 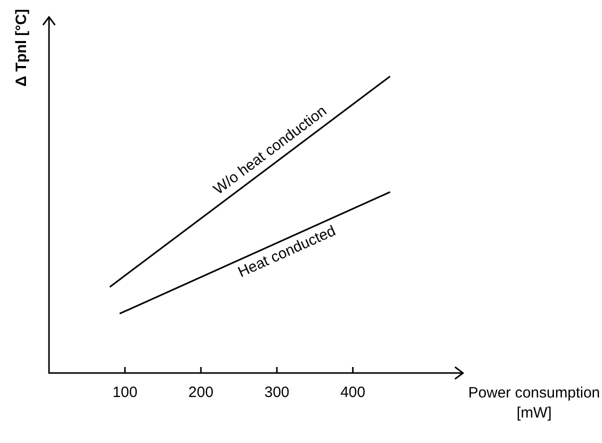 I want to click on x-tick-label: 100, so click(x=125, y=393).